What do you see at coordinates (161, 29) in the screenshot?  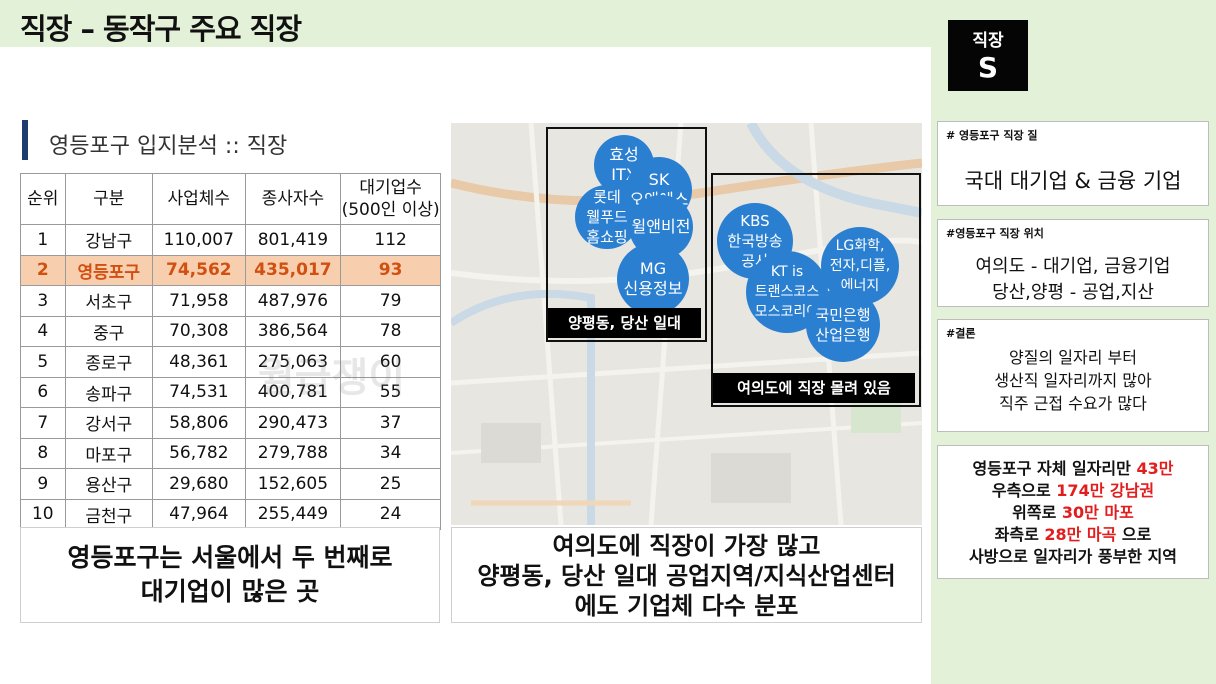 I see `page-title: 직장 – 동작구 주요 직장` at bounding box center [161, 29].